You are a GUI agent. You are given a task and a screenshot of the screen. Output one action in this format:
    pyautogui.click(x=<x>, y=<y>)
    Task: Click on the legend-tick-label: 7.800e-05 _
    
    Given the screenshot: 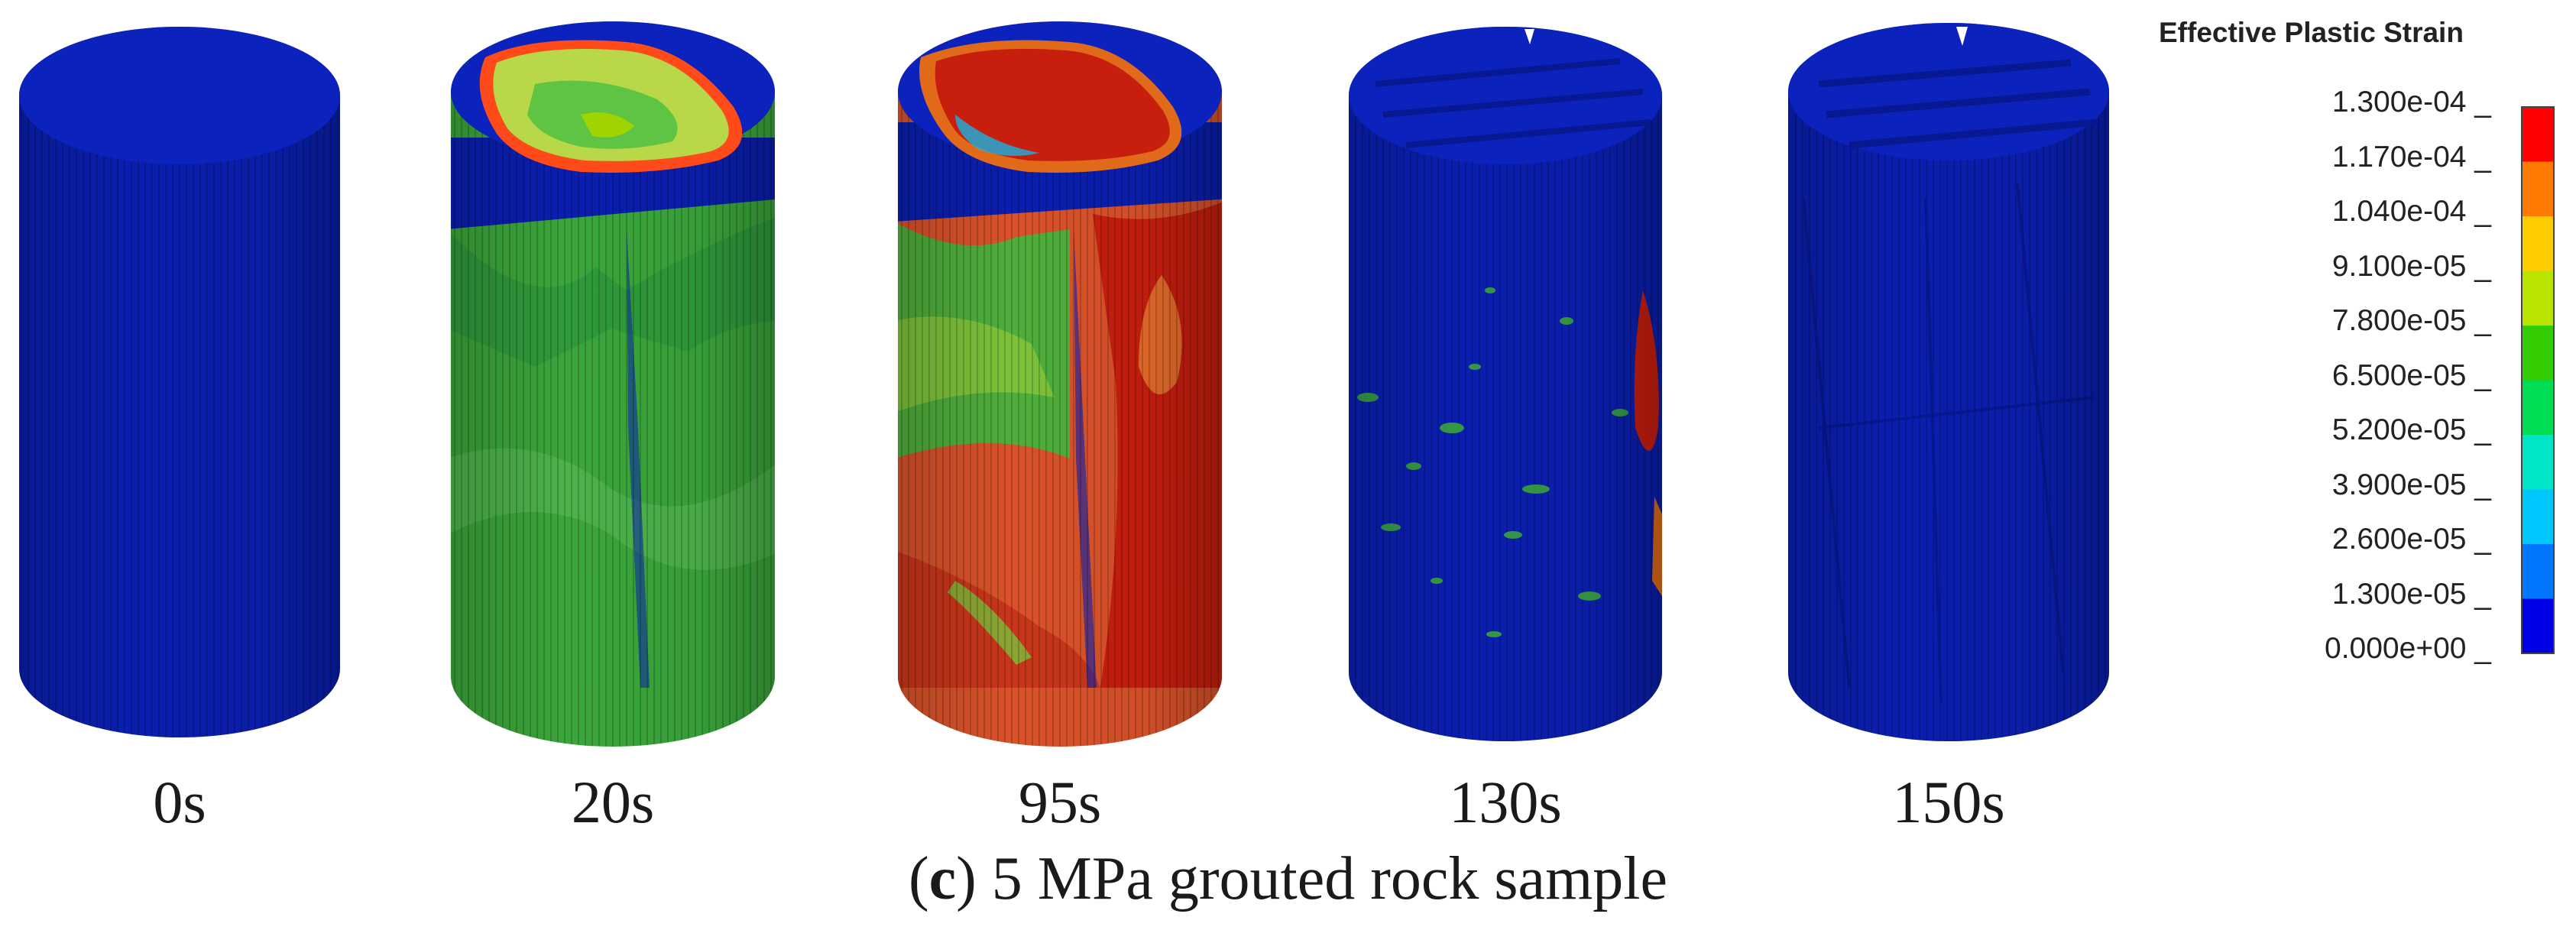 What is the action you would take?
    pyautogui.click(x=2411, y=320)
    